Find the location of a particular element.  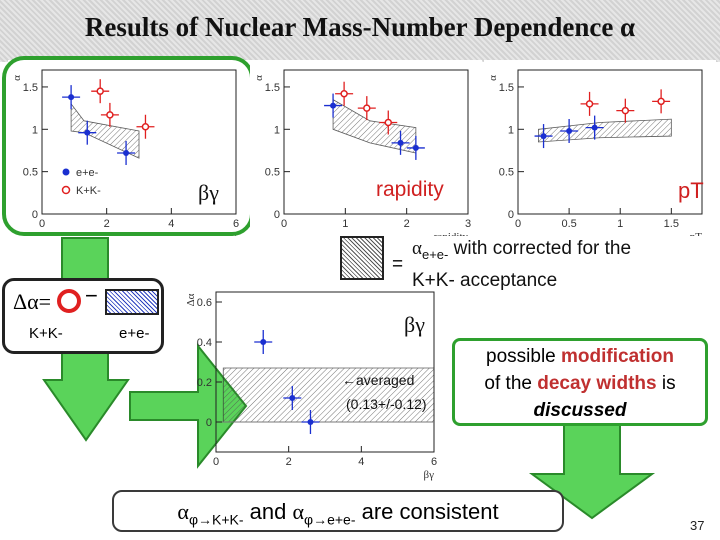

averaged-label: ←averaged is located at coordinates (378, 380).